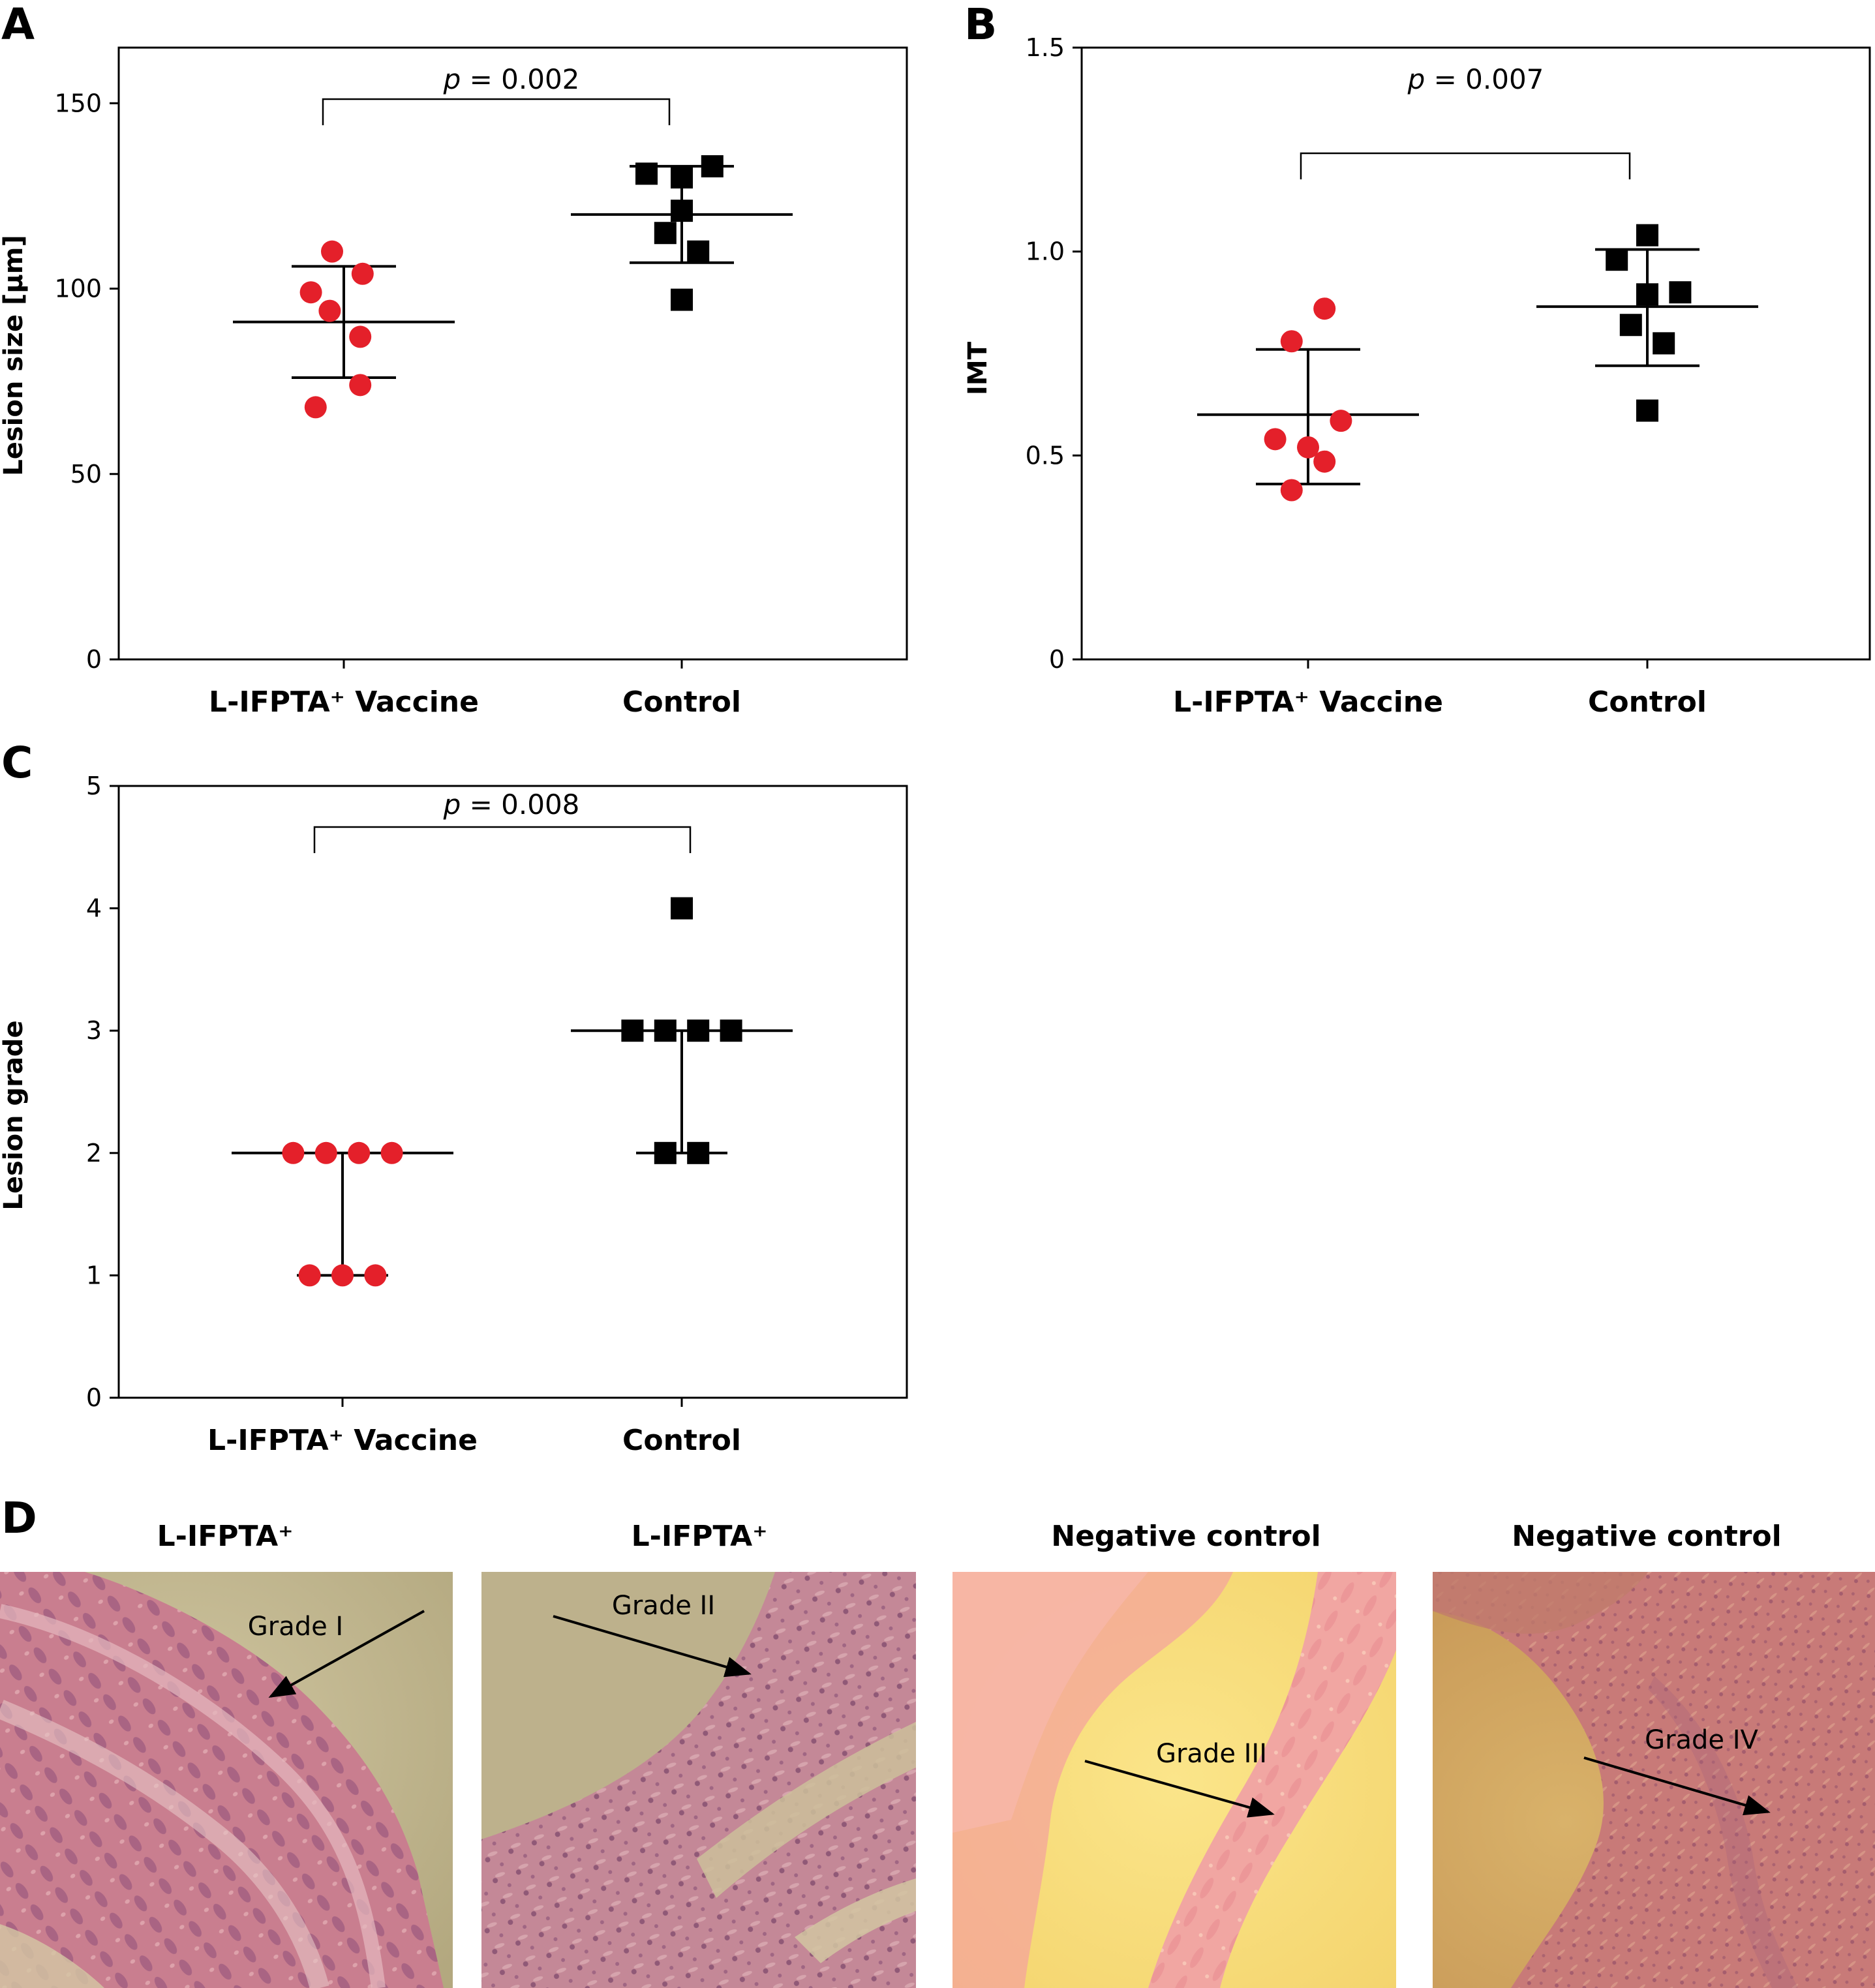 This screenshot has width=1875, height=1988. I want to click on p-value-label: p = 0.002, so click(511, 79).